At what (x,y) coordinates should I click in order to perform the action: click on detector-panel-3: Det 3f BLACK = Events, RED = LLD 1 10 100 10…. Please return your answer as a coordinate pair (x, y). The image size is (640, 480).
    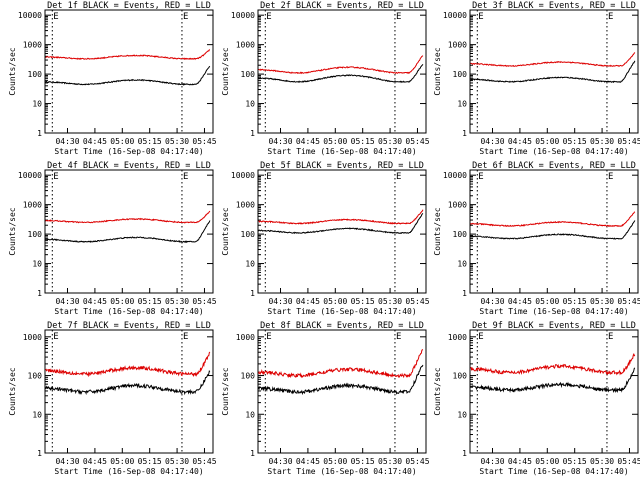
    Looking at the image, I should click on (536, 78).